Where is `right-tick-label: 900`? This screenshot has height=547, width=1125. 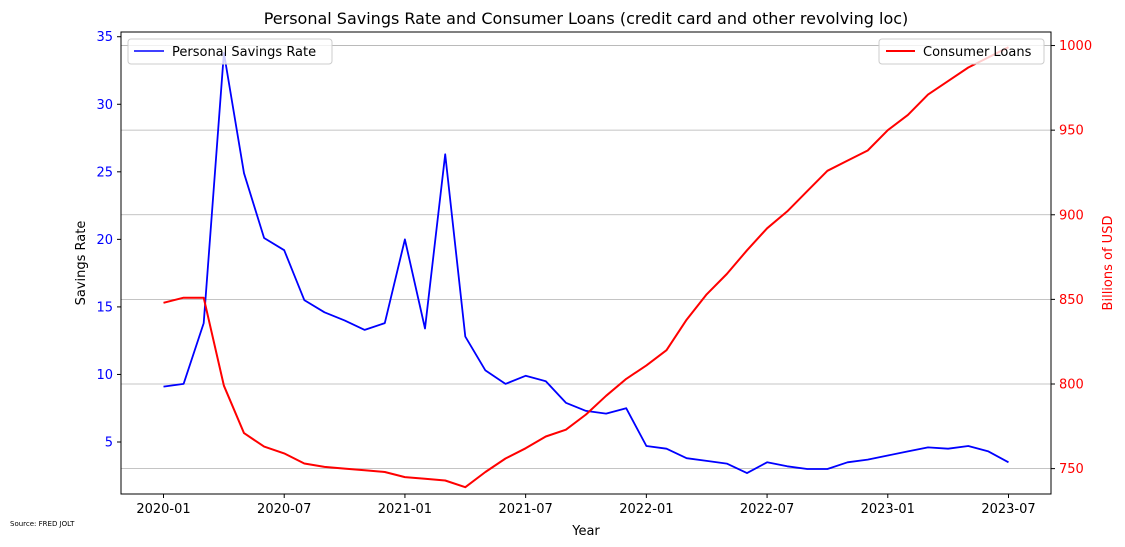
right-tick-label: 900 is located at coordinates (1071, 215).